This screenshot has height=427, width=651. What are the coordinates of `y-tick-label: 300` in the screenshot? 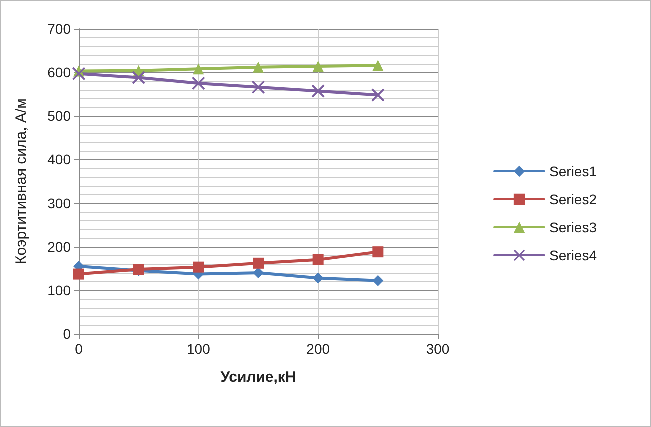 It's located at (60, 203).